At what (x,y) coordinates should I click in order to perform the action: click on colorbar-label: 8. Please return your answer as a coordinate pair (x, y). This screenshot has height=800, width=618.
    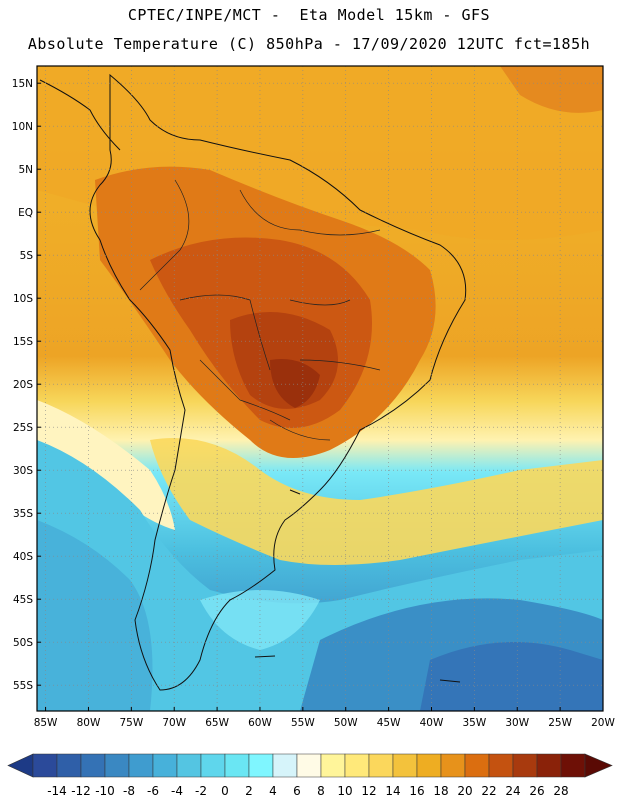
    Looking at the image, I should click on (321, 791).